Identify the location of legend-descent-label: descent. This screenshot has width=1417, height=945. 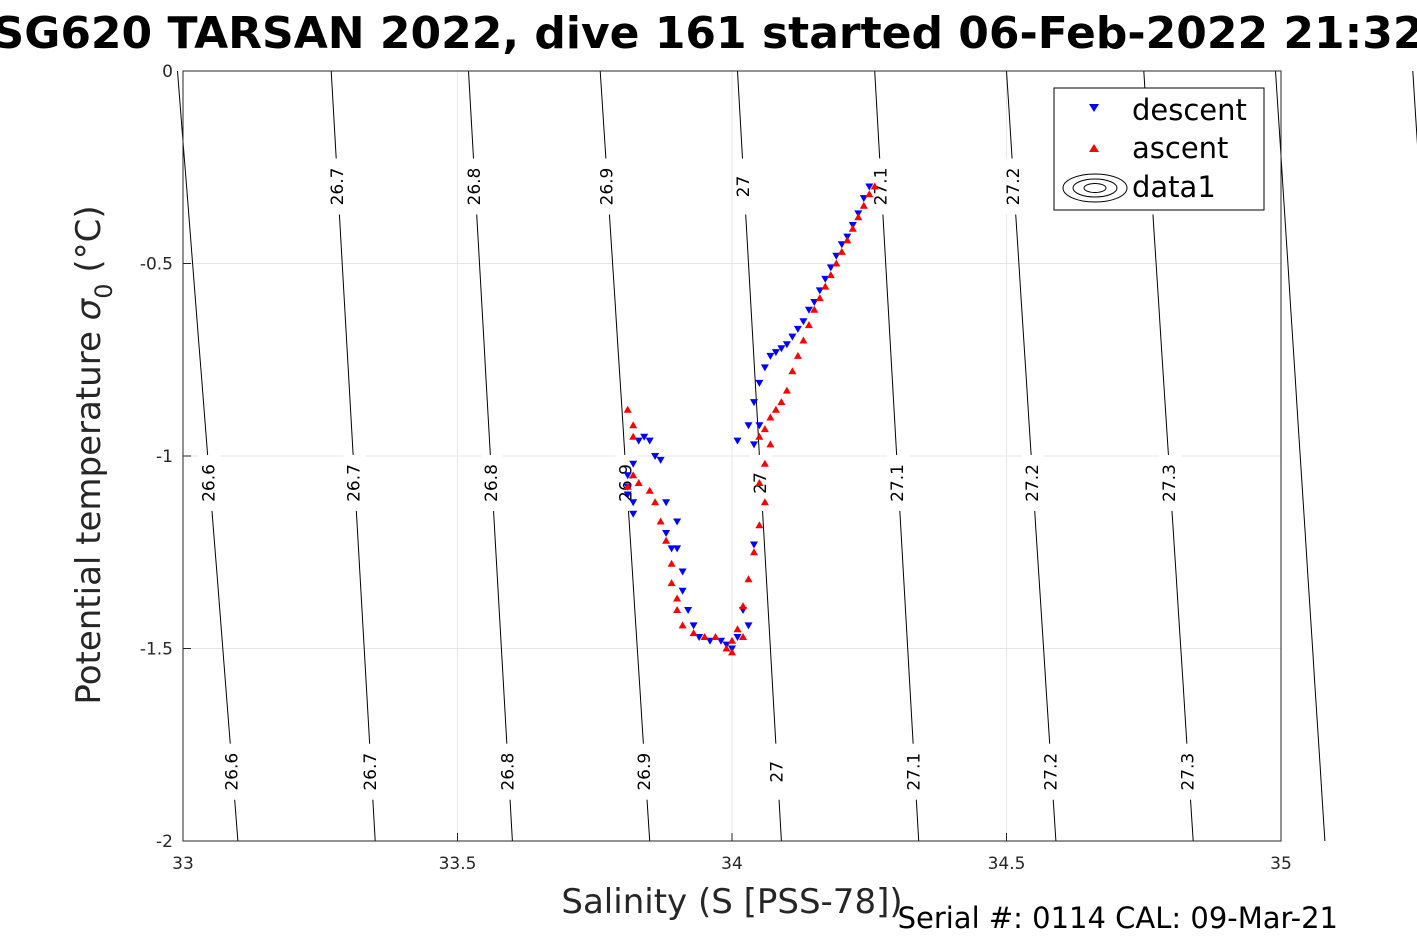
(1189, 110).